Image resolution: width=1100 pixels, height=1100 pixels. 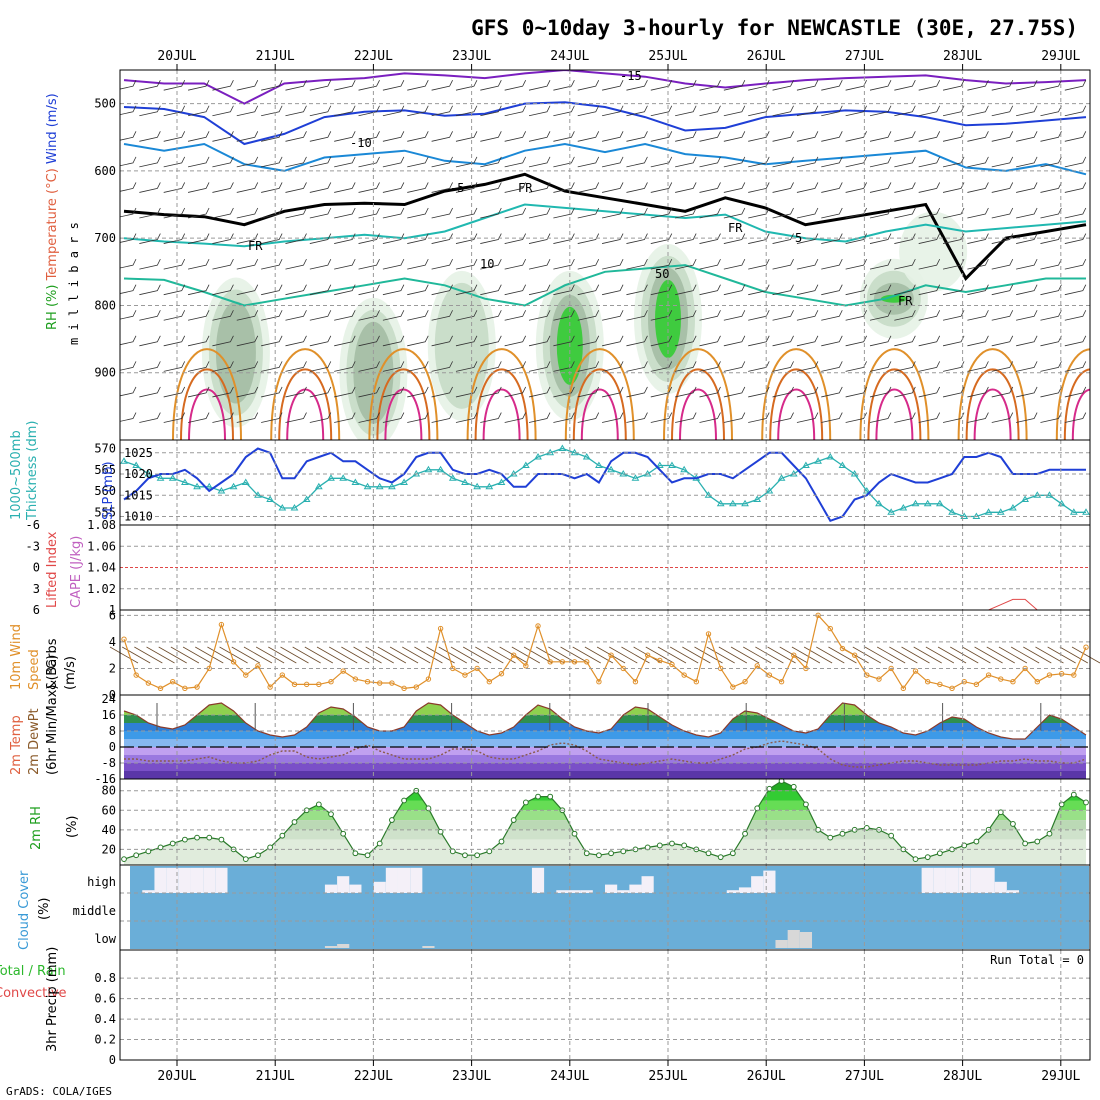 What do you see at coordinates (24, 910) in the screenshot?
I see `cloud-label: Cloud Cover` at bounding box center [24, 910].